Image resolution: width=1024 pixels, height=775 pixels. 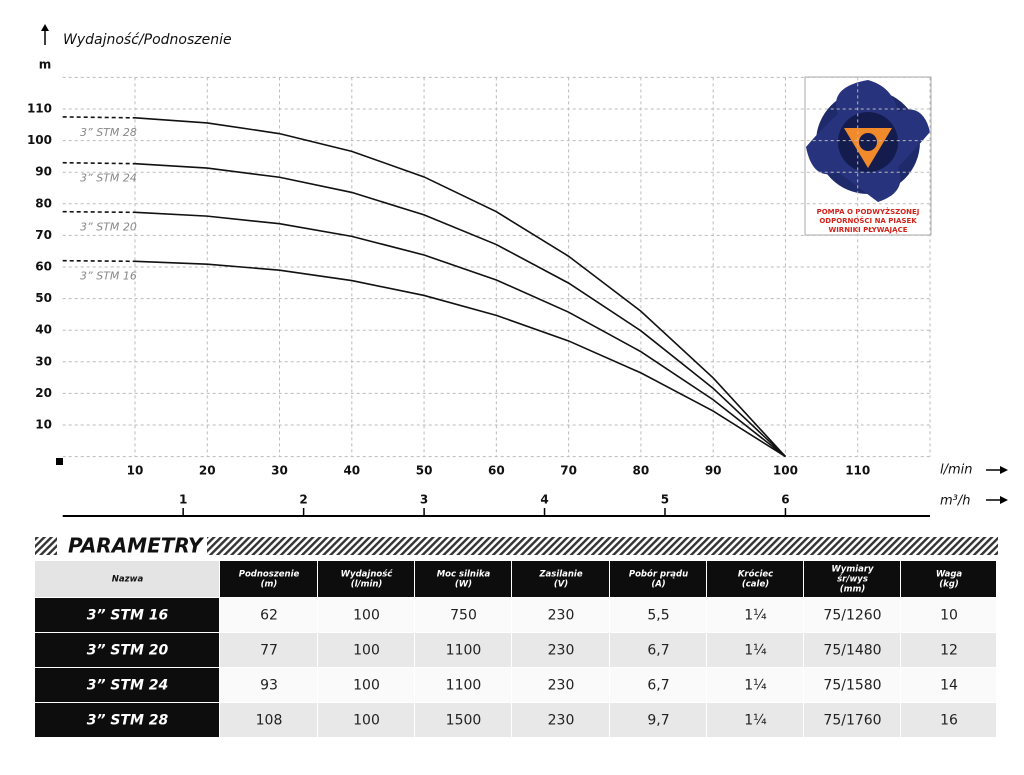 What do you see at coordinates (269, 585) in the screenshot?
I see `header-label: (m)` at bounding box center [269, 585].